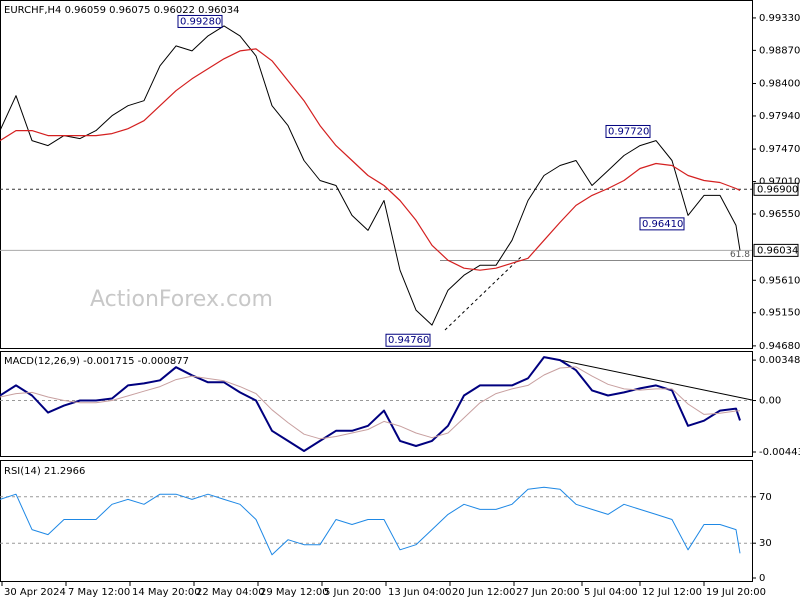  What do you see at coordinates (611, 592) in the screenshot?
I see `x-tick-label: 5 Jul 04:00` at bounding box center [611, 592].